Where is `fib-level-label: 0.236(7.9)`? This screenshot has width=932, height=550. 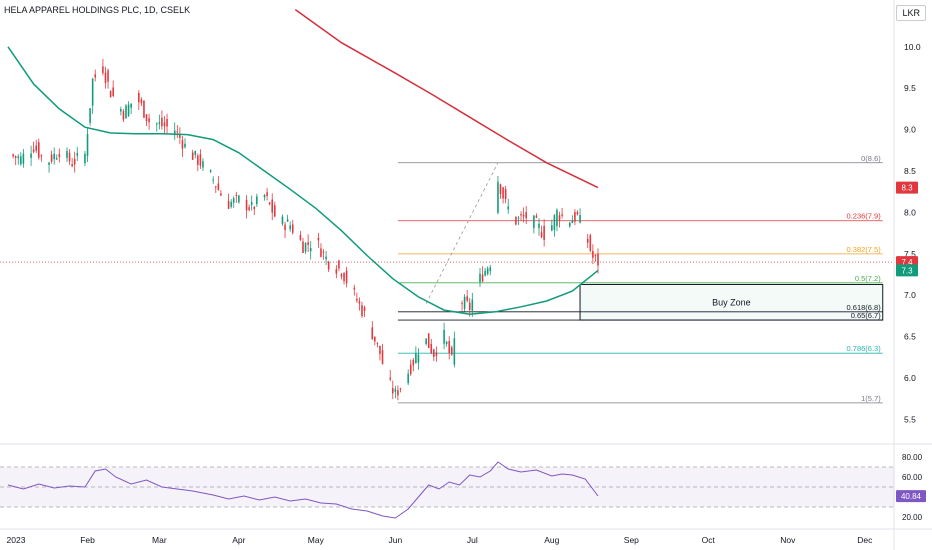 fib-level-label: 0.236(7.9) is located at coordinates (864, 216).